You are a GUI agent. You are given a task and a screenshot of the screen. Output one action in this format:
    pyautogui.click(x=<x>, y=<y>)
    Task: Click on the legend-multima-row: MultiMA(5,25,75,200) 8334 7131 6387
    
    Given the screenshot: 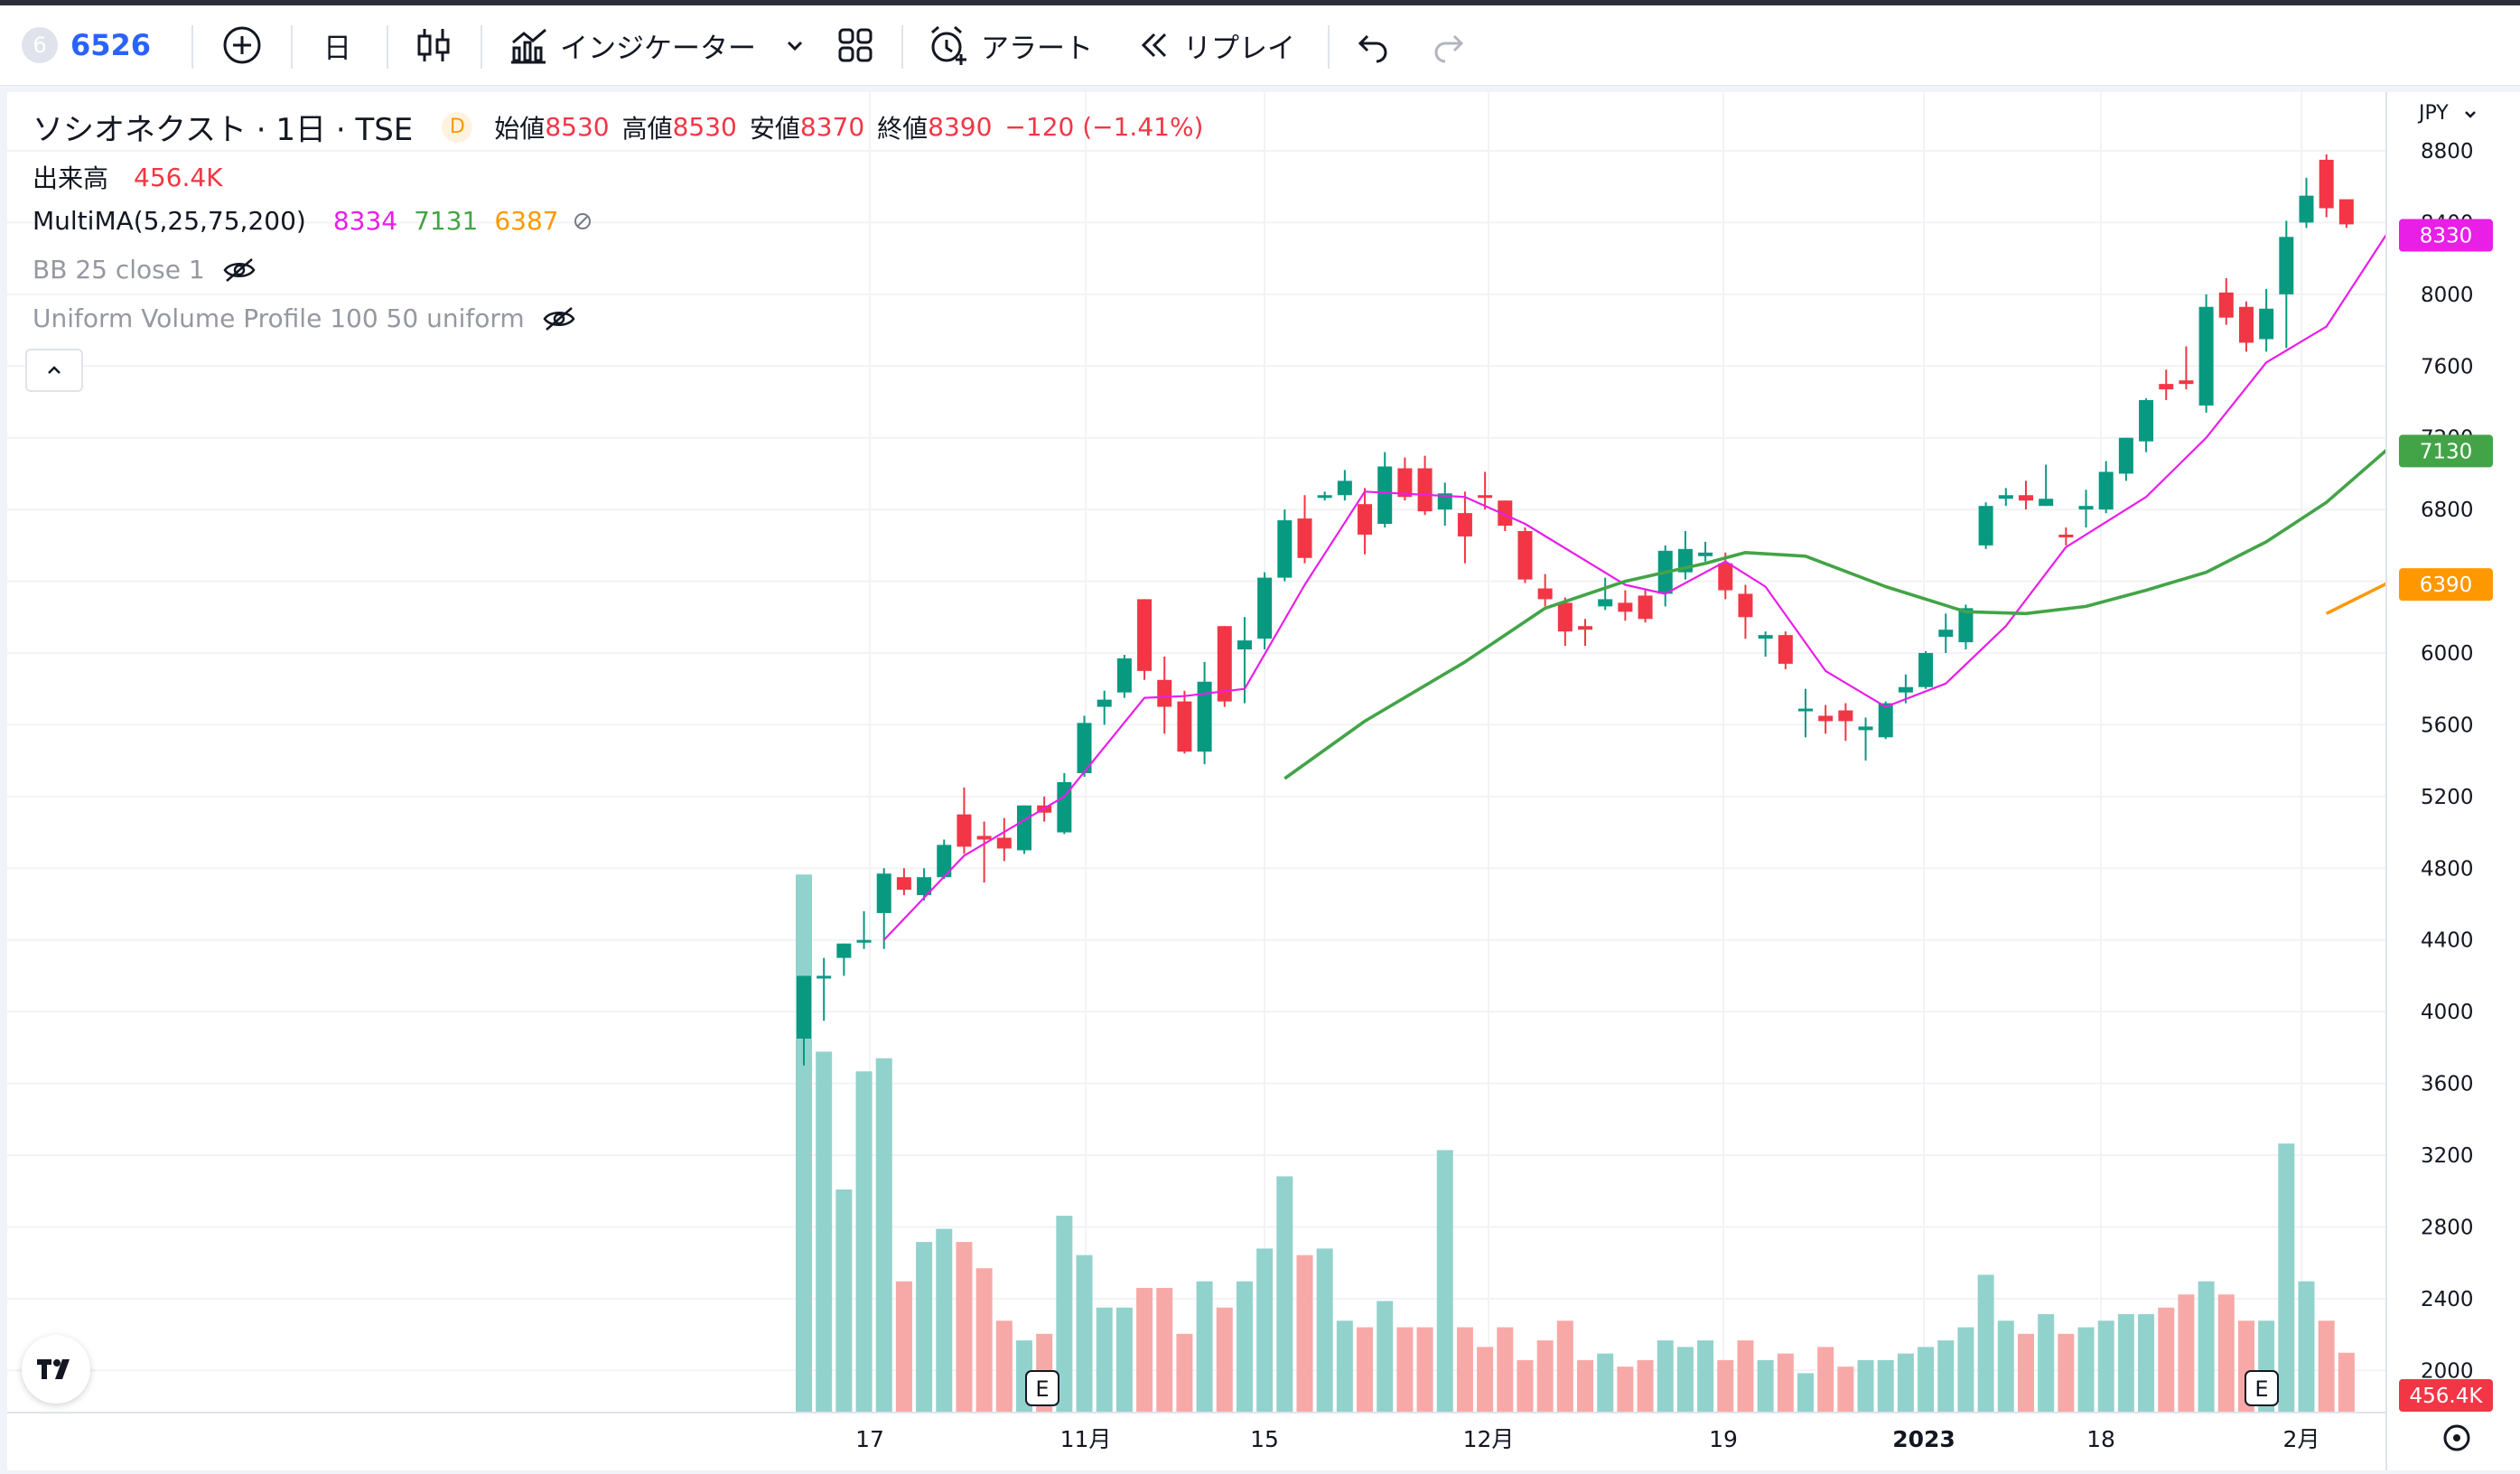 What is the action you would take?
    pyautogui.click(x=313, y=221)
    